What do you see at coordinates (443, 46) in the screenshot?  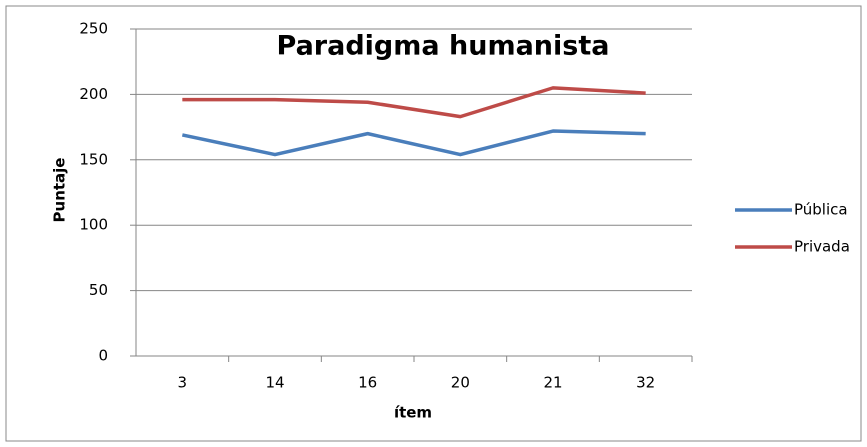 I see `chart-title: Paradigma humanista` at bounding box center [443, 46].